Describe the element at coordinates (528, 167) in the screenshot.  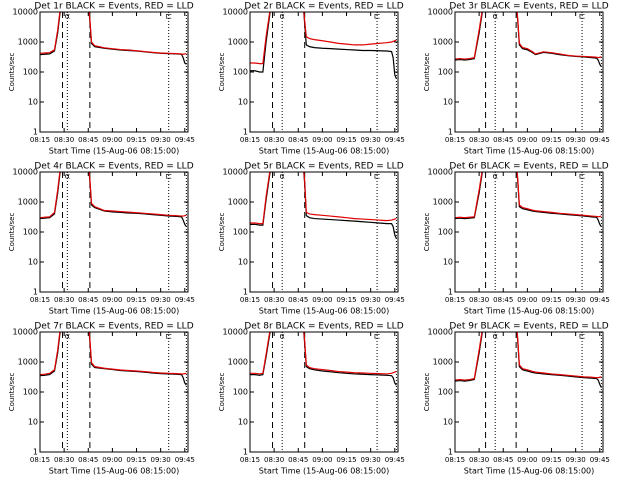
I see `chart-title: Det 6r BLACK = Events, RED = LLD` at that location.